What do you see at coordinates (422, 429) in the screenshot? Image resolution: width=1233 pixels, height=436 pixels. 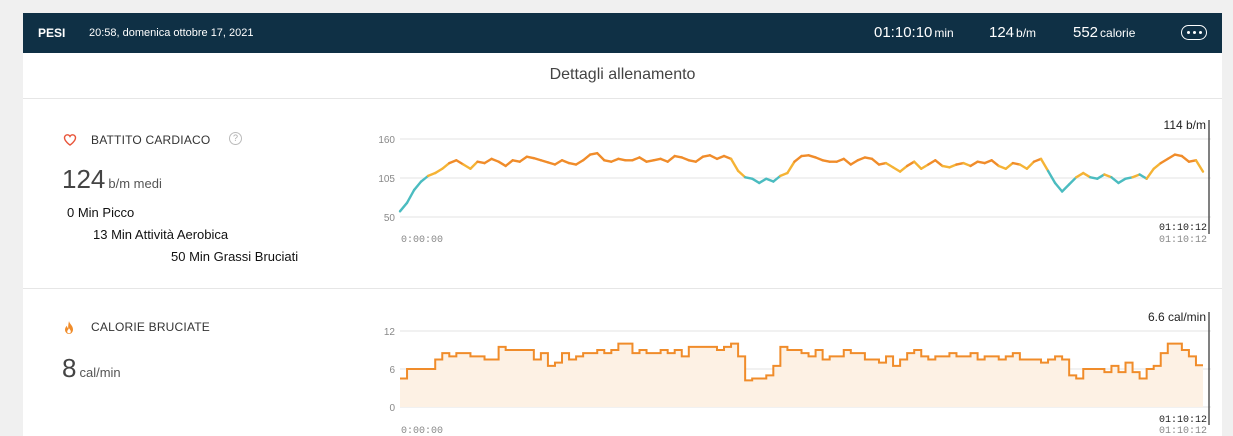 I see `x-start-label: 0:00:00` at bounding box center [422, 429].